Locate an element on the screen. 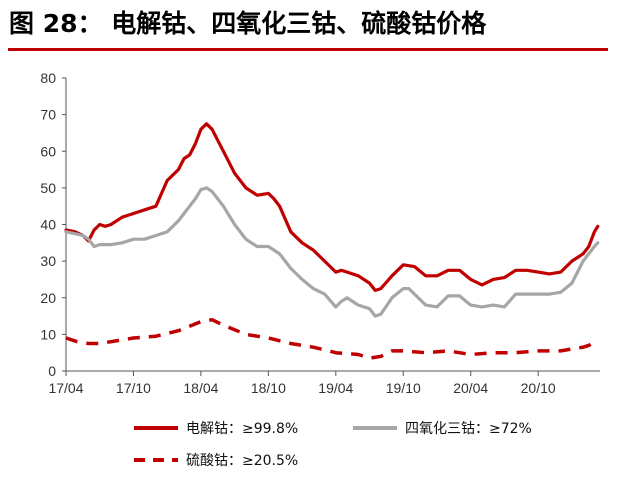 Image resolution: width=626 pixels, height=482 pixels. y-tick-label: 30 is located at coordinates (48, 261).